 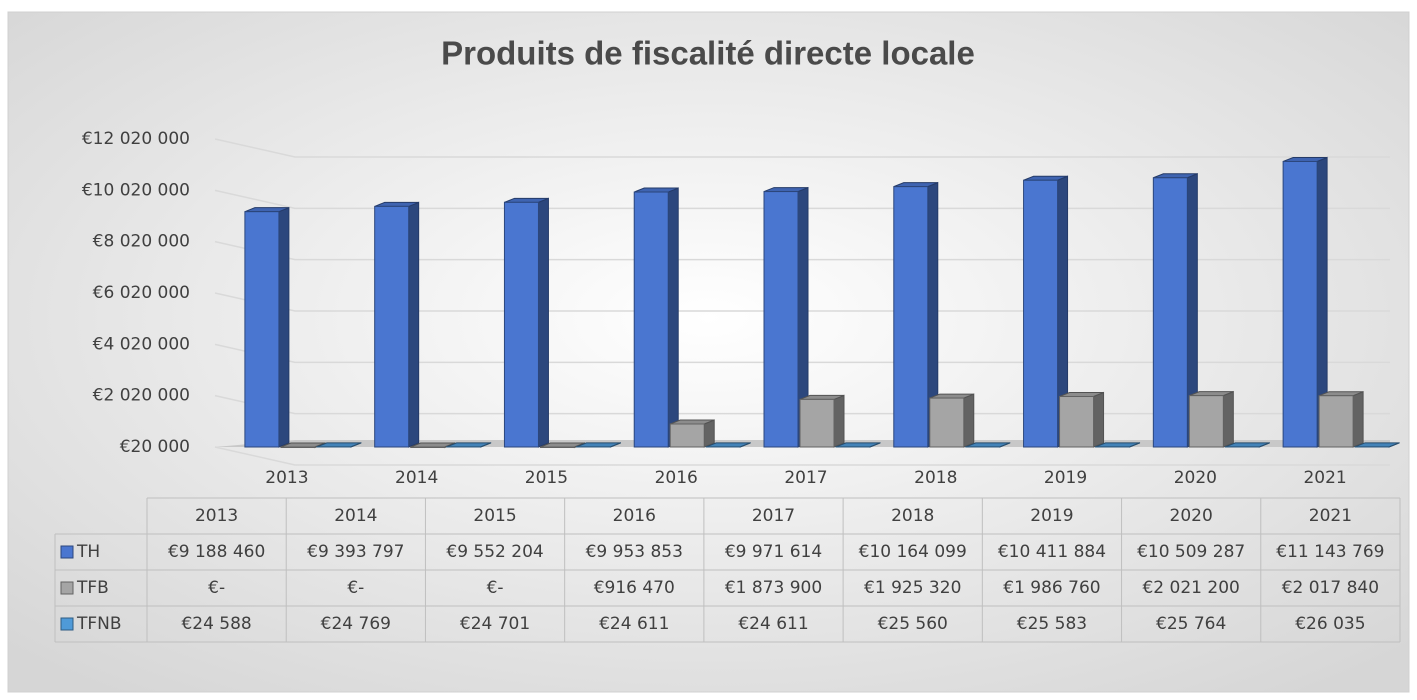 What do you see at coordinates (141, 396) in the screenshot?
I see `y-tick-label: €2 020 000` at bounding box center [141, 396].